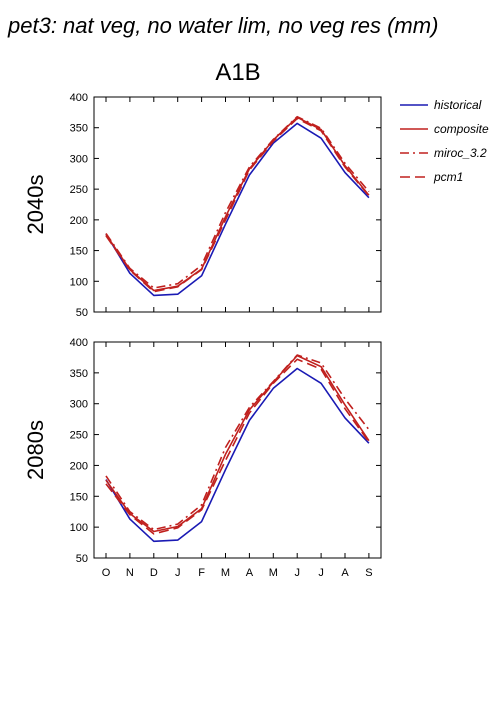  Describe the element at coordinates (201, 573) in the screenshot. I see `x-tick-label: F` at that location.